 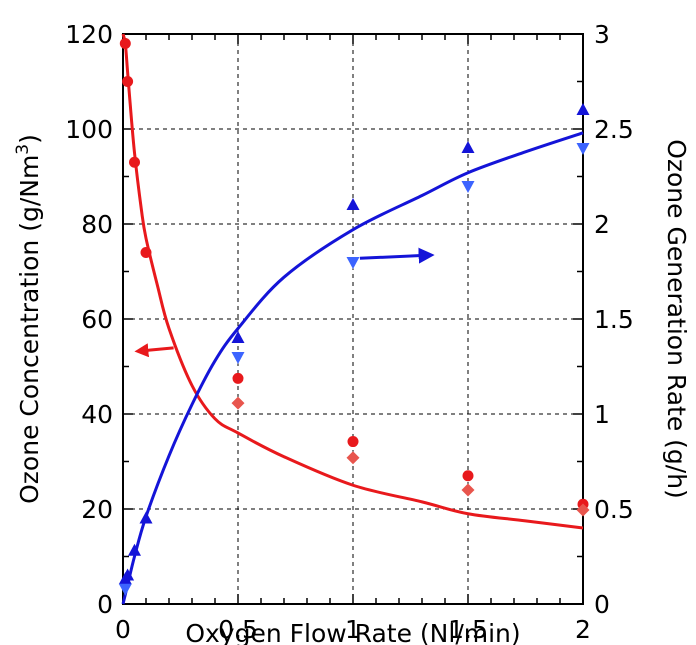 I want to click on y2-tick-label: 1, so click(x=602, y=414).